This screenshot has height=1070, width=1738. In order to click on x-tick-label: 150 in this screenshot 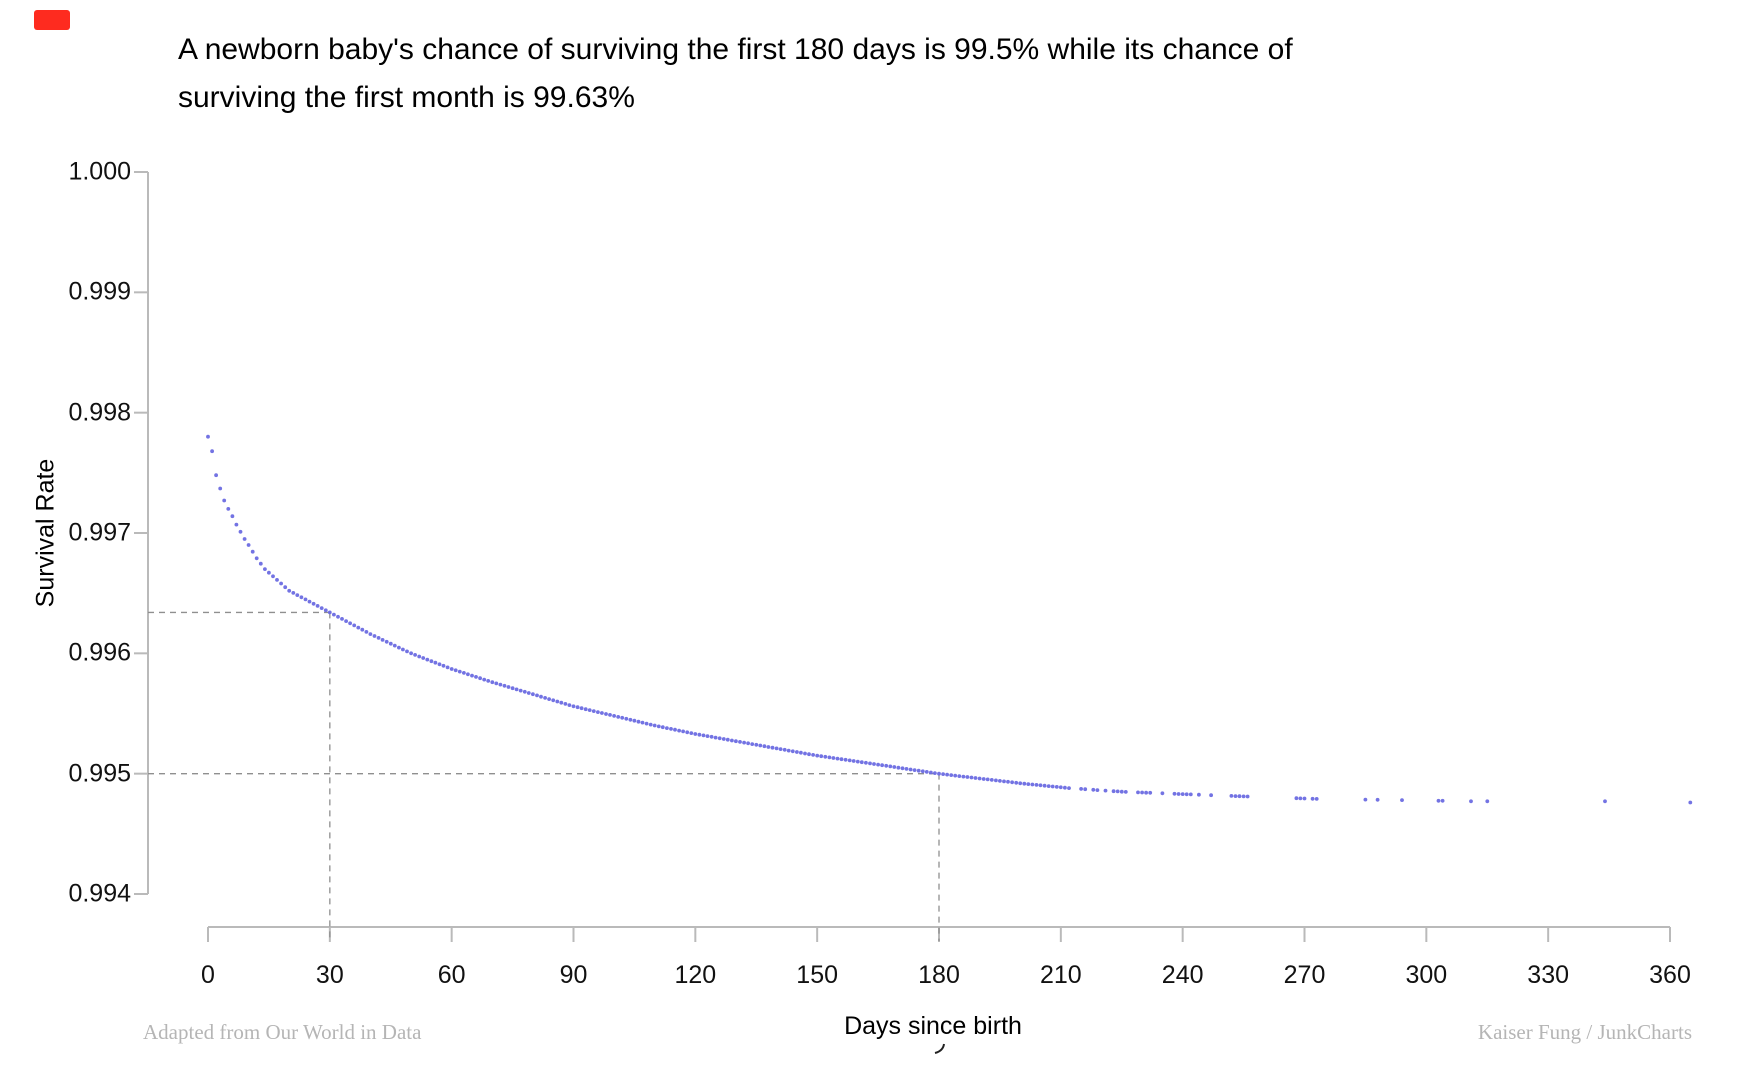, I will do `click(817, 975)`.